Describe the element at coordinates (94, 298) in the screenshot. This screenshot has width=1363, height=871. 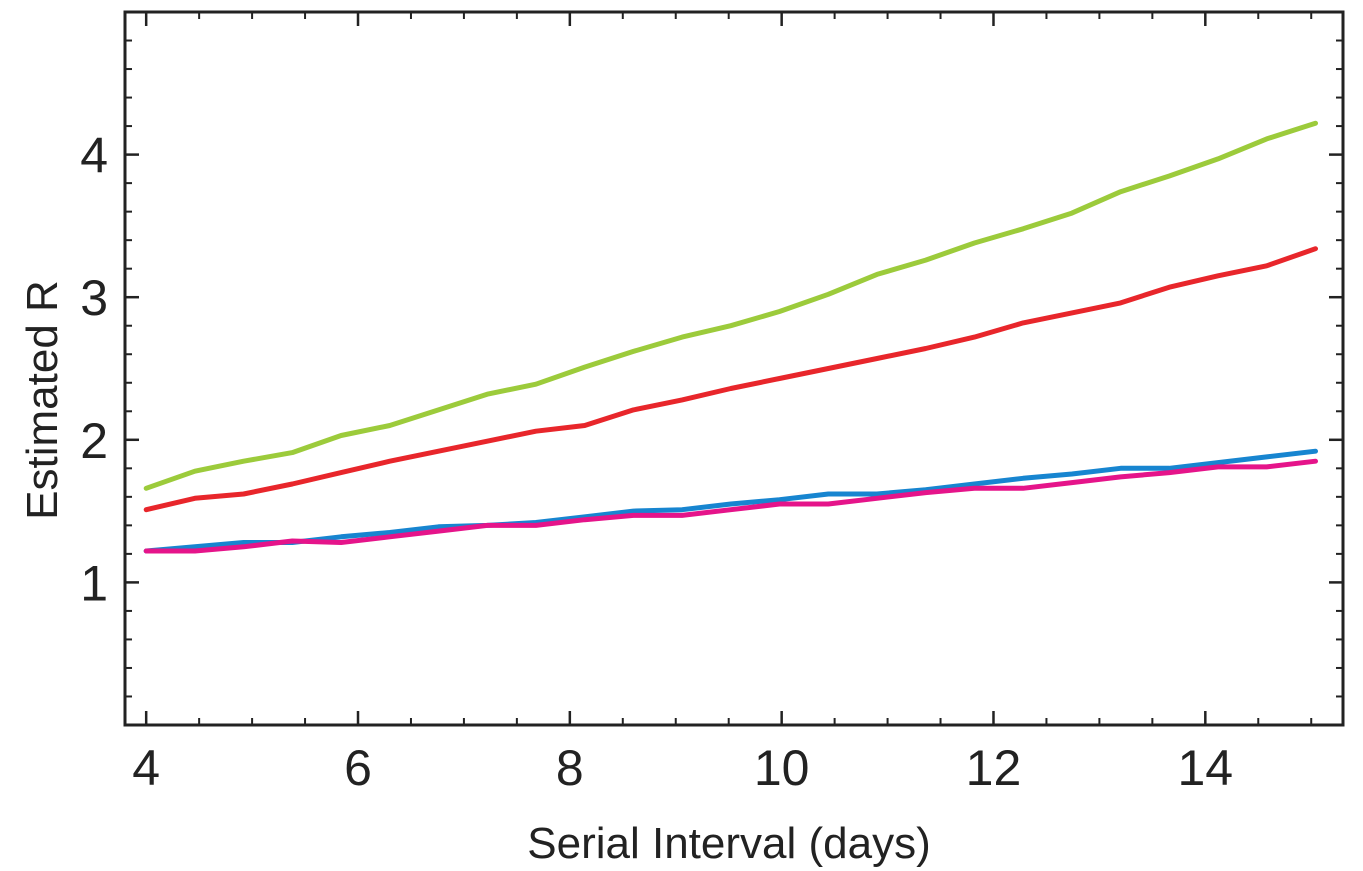
I see `y-tick-label: 3` at that location.